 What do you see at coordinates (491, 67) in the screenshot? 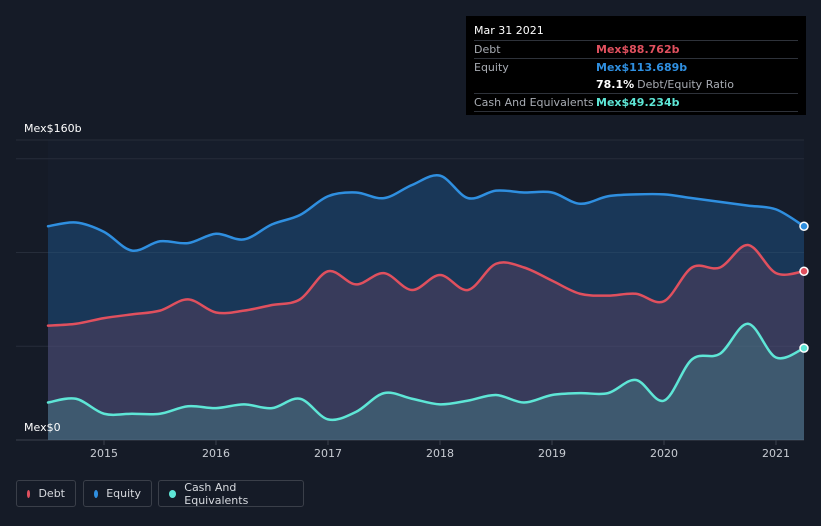
I see `tooltip-equity-label: Equity` at bounding box center [491, 67].